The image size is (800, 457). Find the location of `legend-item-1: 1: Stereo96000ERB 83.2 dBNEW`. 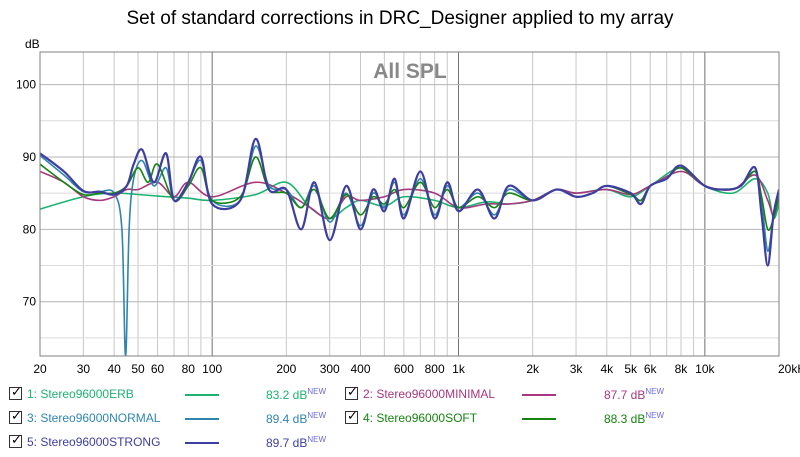

legend-item-1: 1: Stereo96000ERB 83.2 dBNEW is located at coordinates (400, 394).